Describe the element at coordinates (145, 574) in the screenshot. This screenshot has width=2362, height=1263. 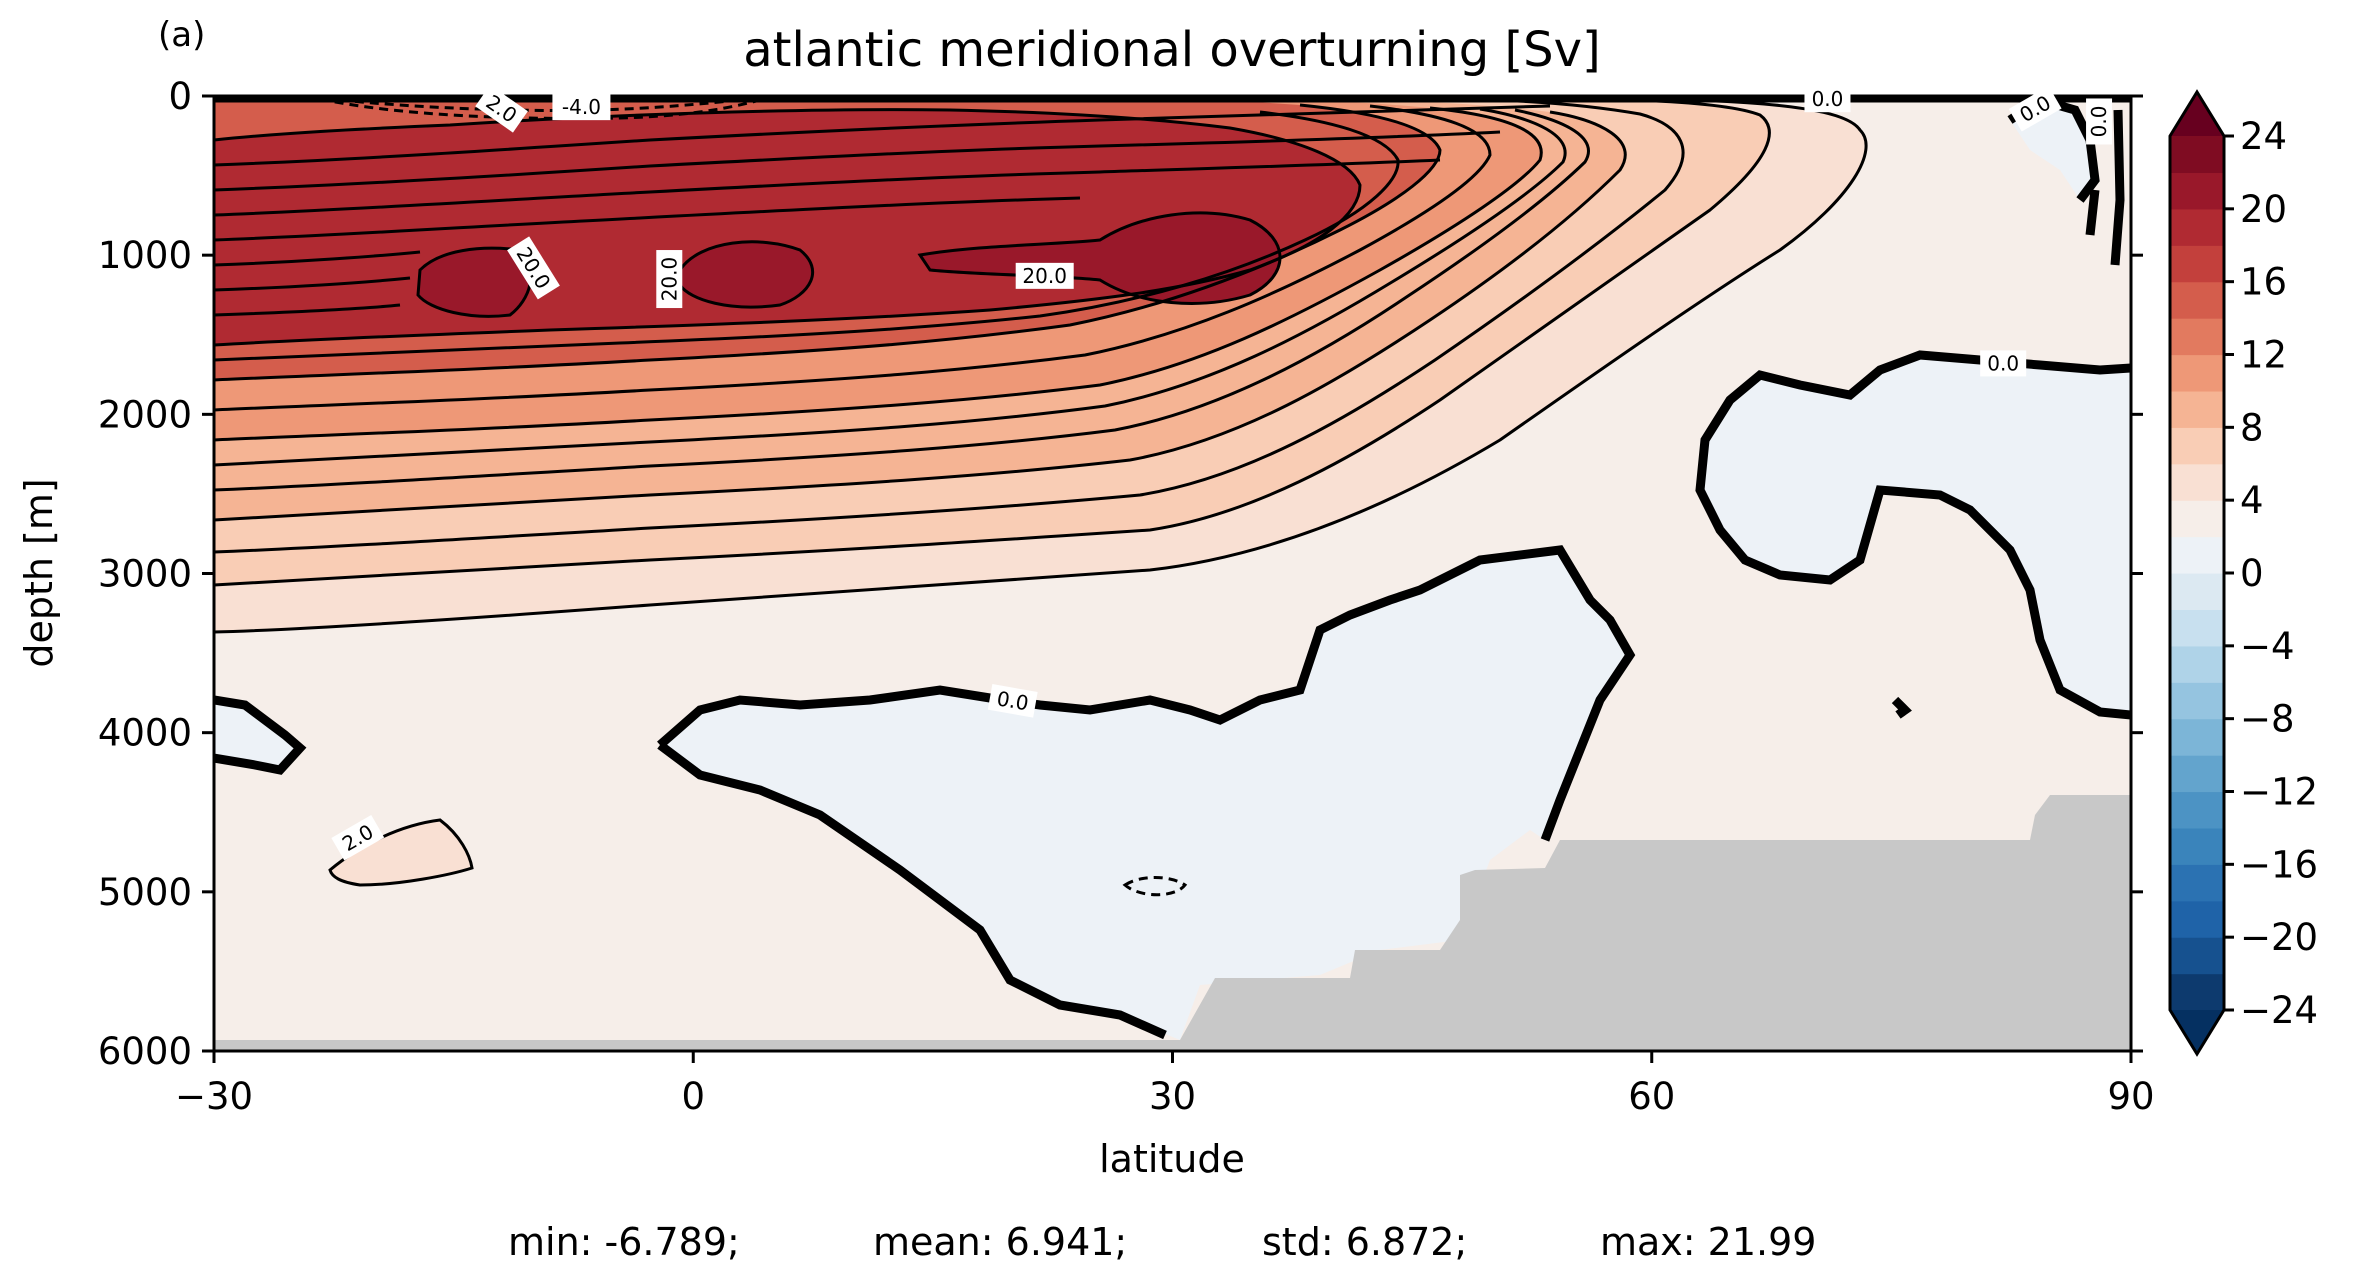
I see `y-tick-label: 3000` at that location.